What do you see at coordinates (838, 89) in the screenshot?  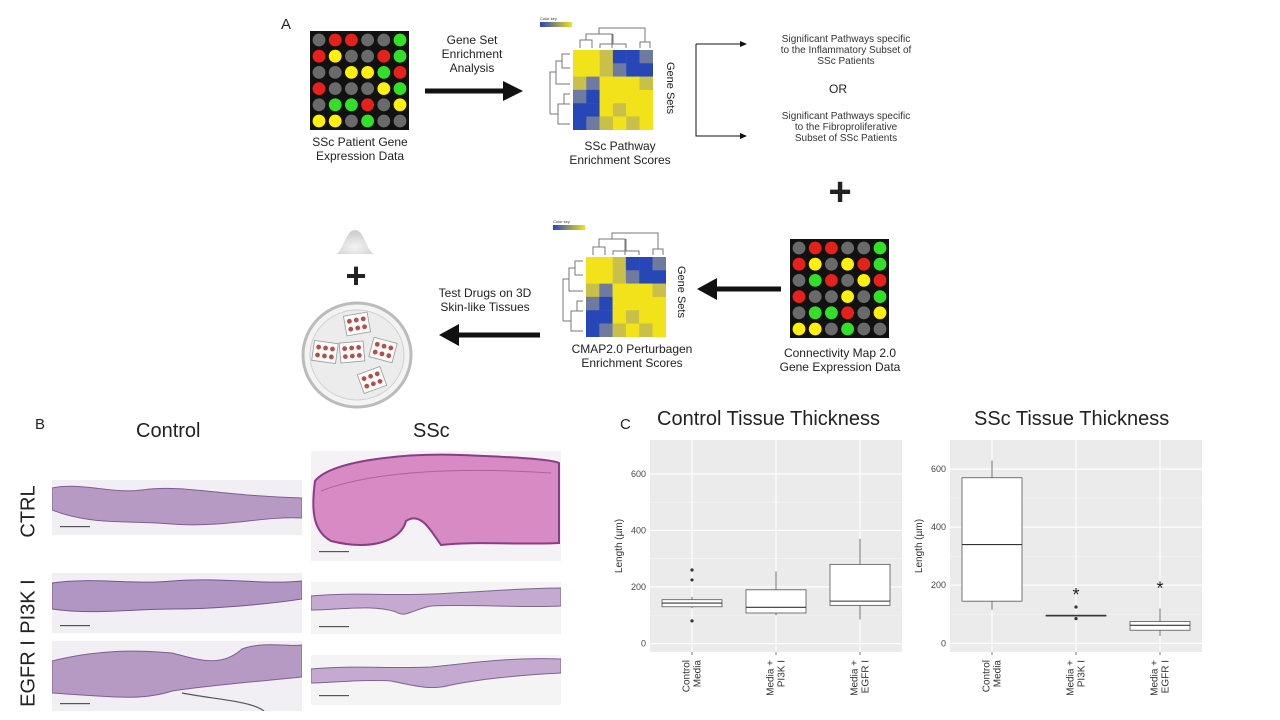 I see `or-text: OR` at bounding box center [838, 89].